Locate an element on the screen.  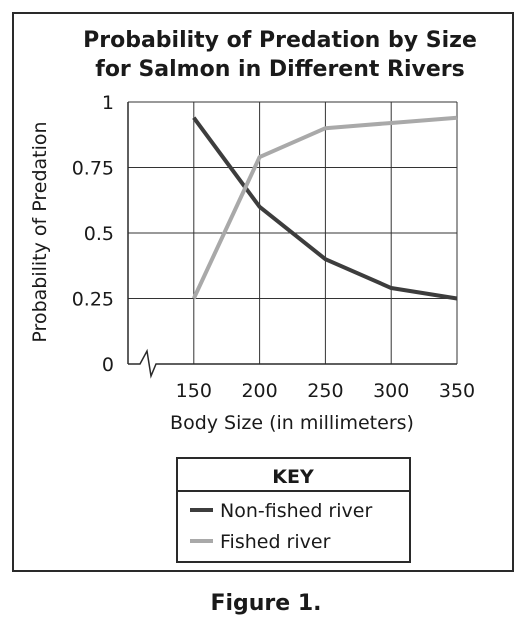
figure-caption: Figure 1. is located at coordinates (266, 603).